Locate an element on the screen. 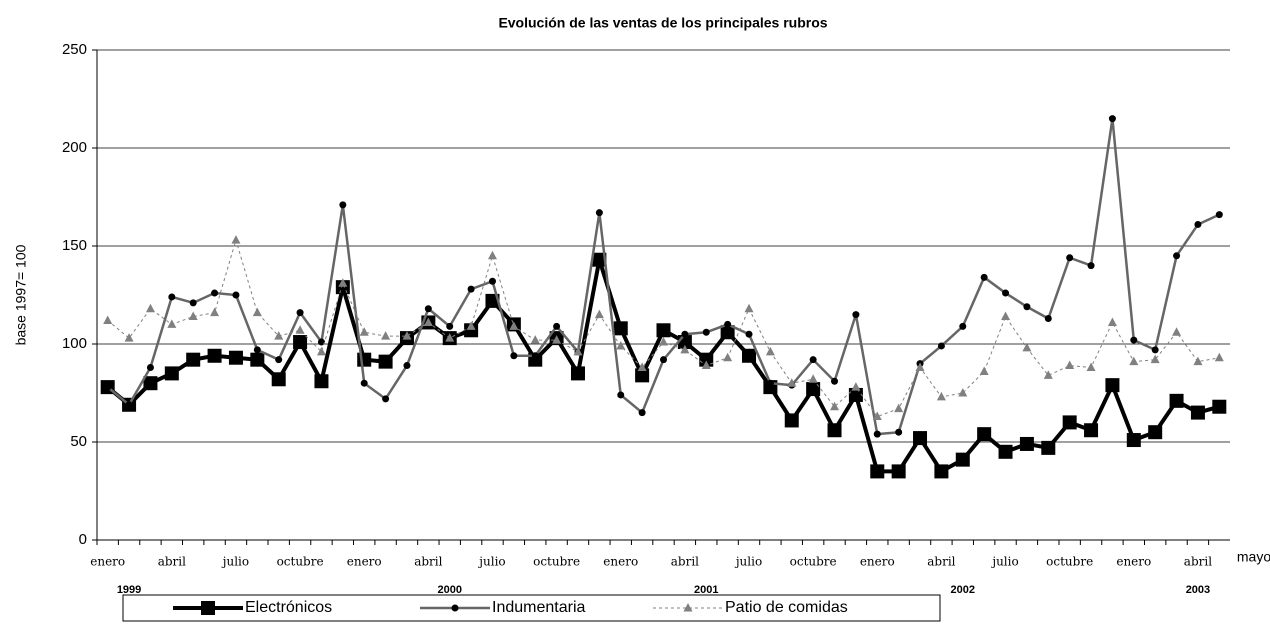 The height and width of the screenshot is (644, 1270). year-label: 2002 is located at coordinates (963, 590).